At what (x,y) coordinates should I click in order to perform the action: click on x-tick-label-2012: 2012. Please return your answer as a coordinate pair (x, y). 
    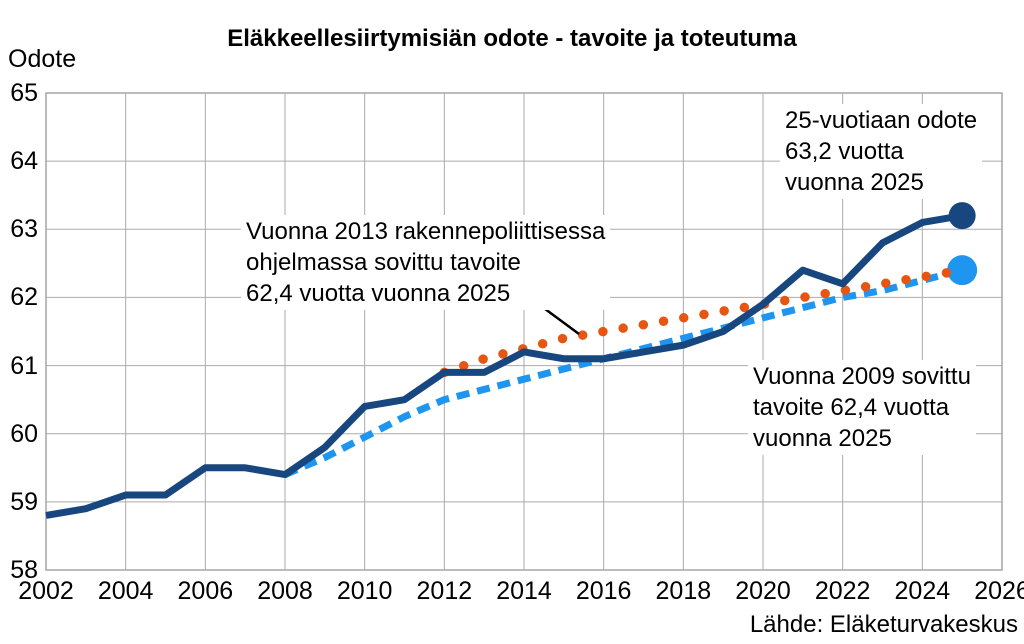
    Looking at the image, I should click on (444, 591).